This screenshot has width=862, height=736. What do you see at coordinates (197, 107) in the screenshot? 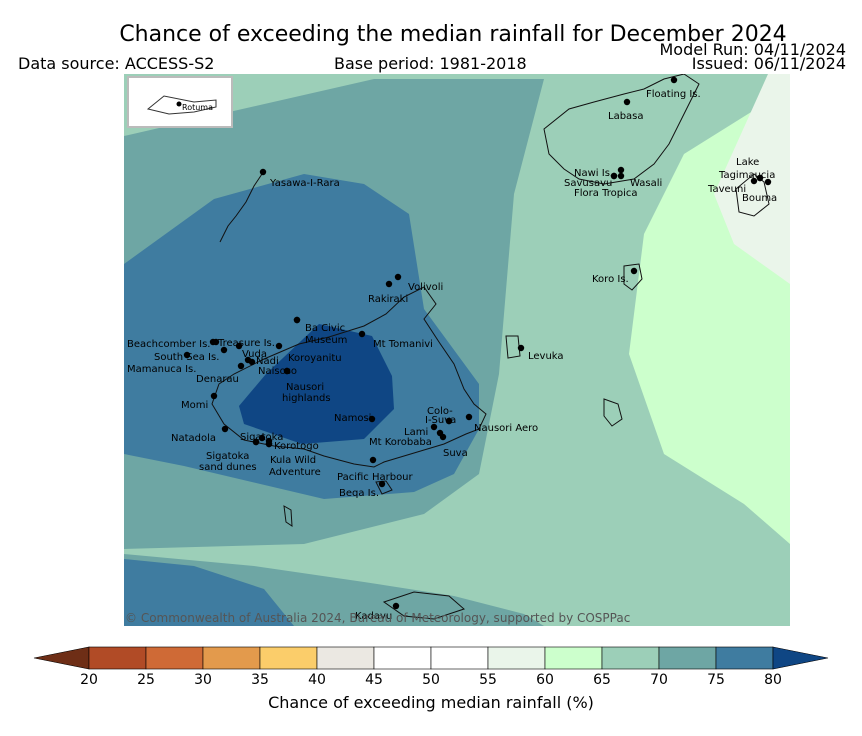
I see `rotuma-label: Rotuma` at bounding box center [197, 107].